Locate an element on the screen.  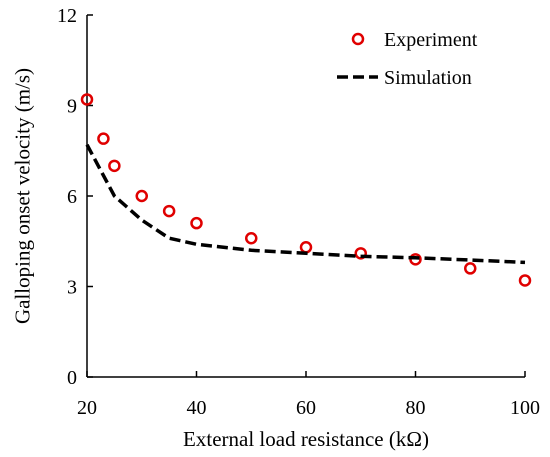
y-tick-label: 9 is located at coordinates (72, 107).